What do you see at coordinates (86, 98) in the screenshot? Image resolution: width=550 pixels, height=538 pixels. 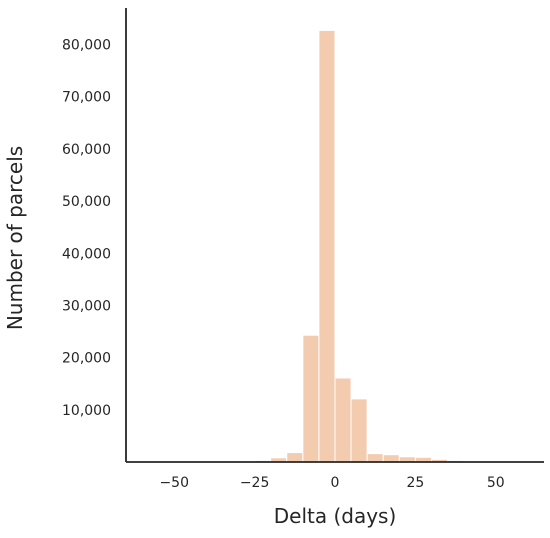 I see `y-tick-label: 70,000` at bounding box center [86, 98].